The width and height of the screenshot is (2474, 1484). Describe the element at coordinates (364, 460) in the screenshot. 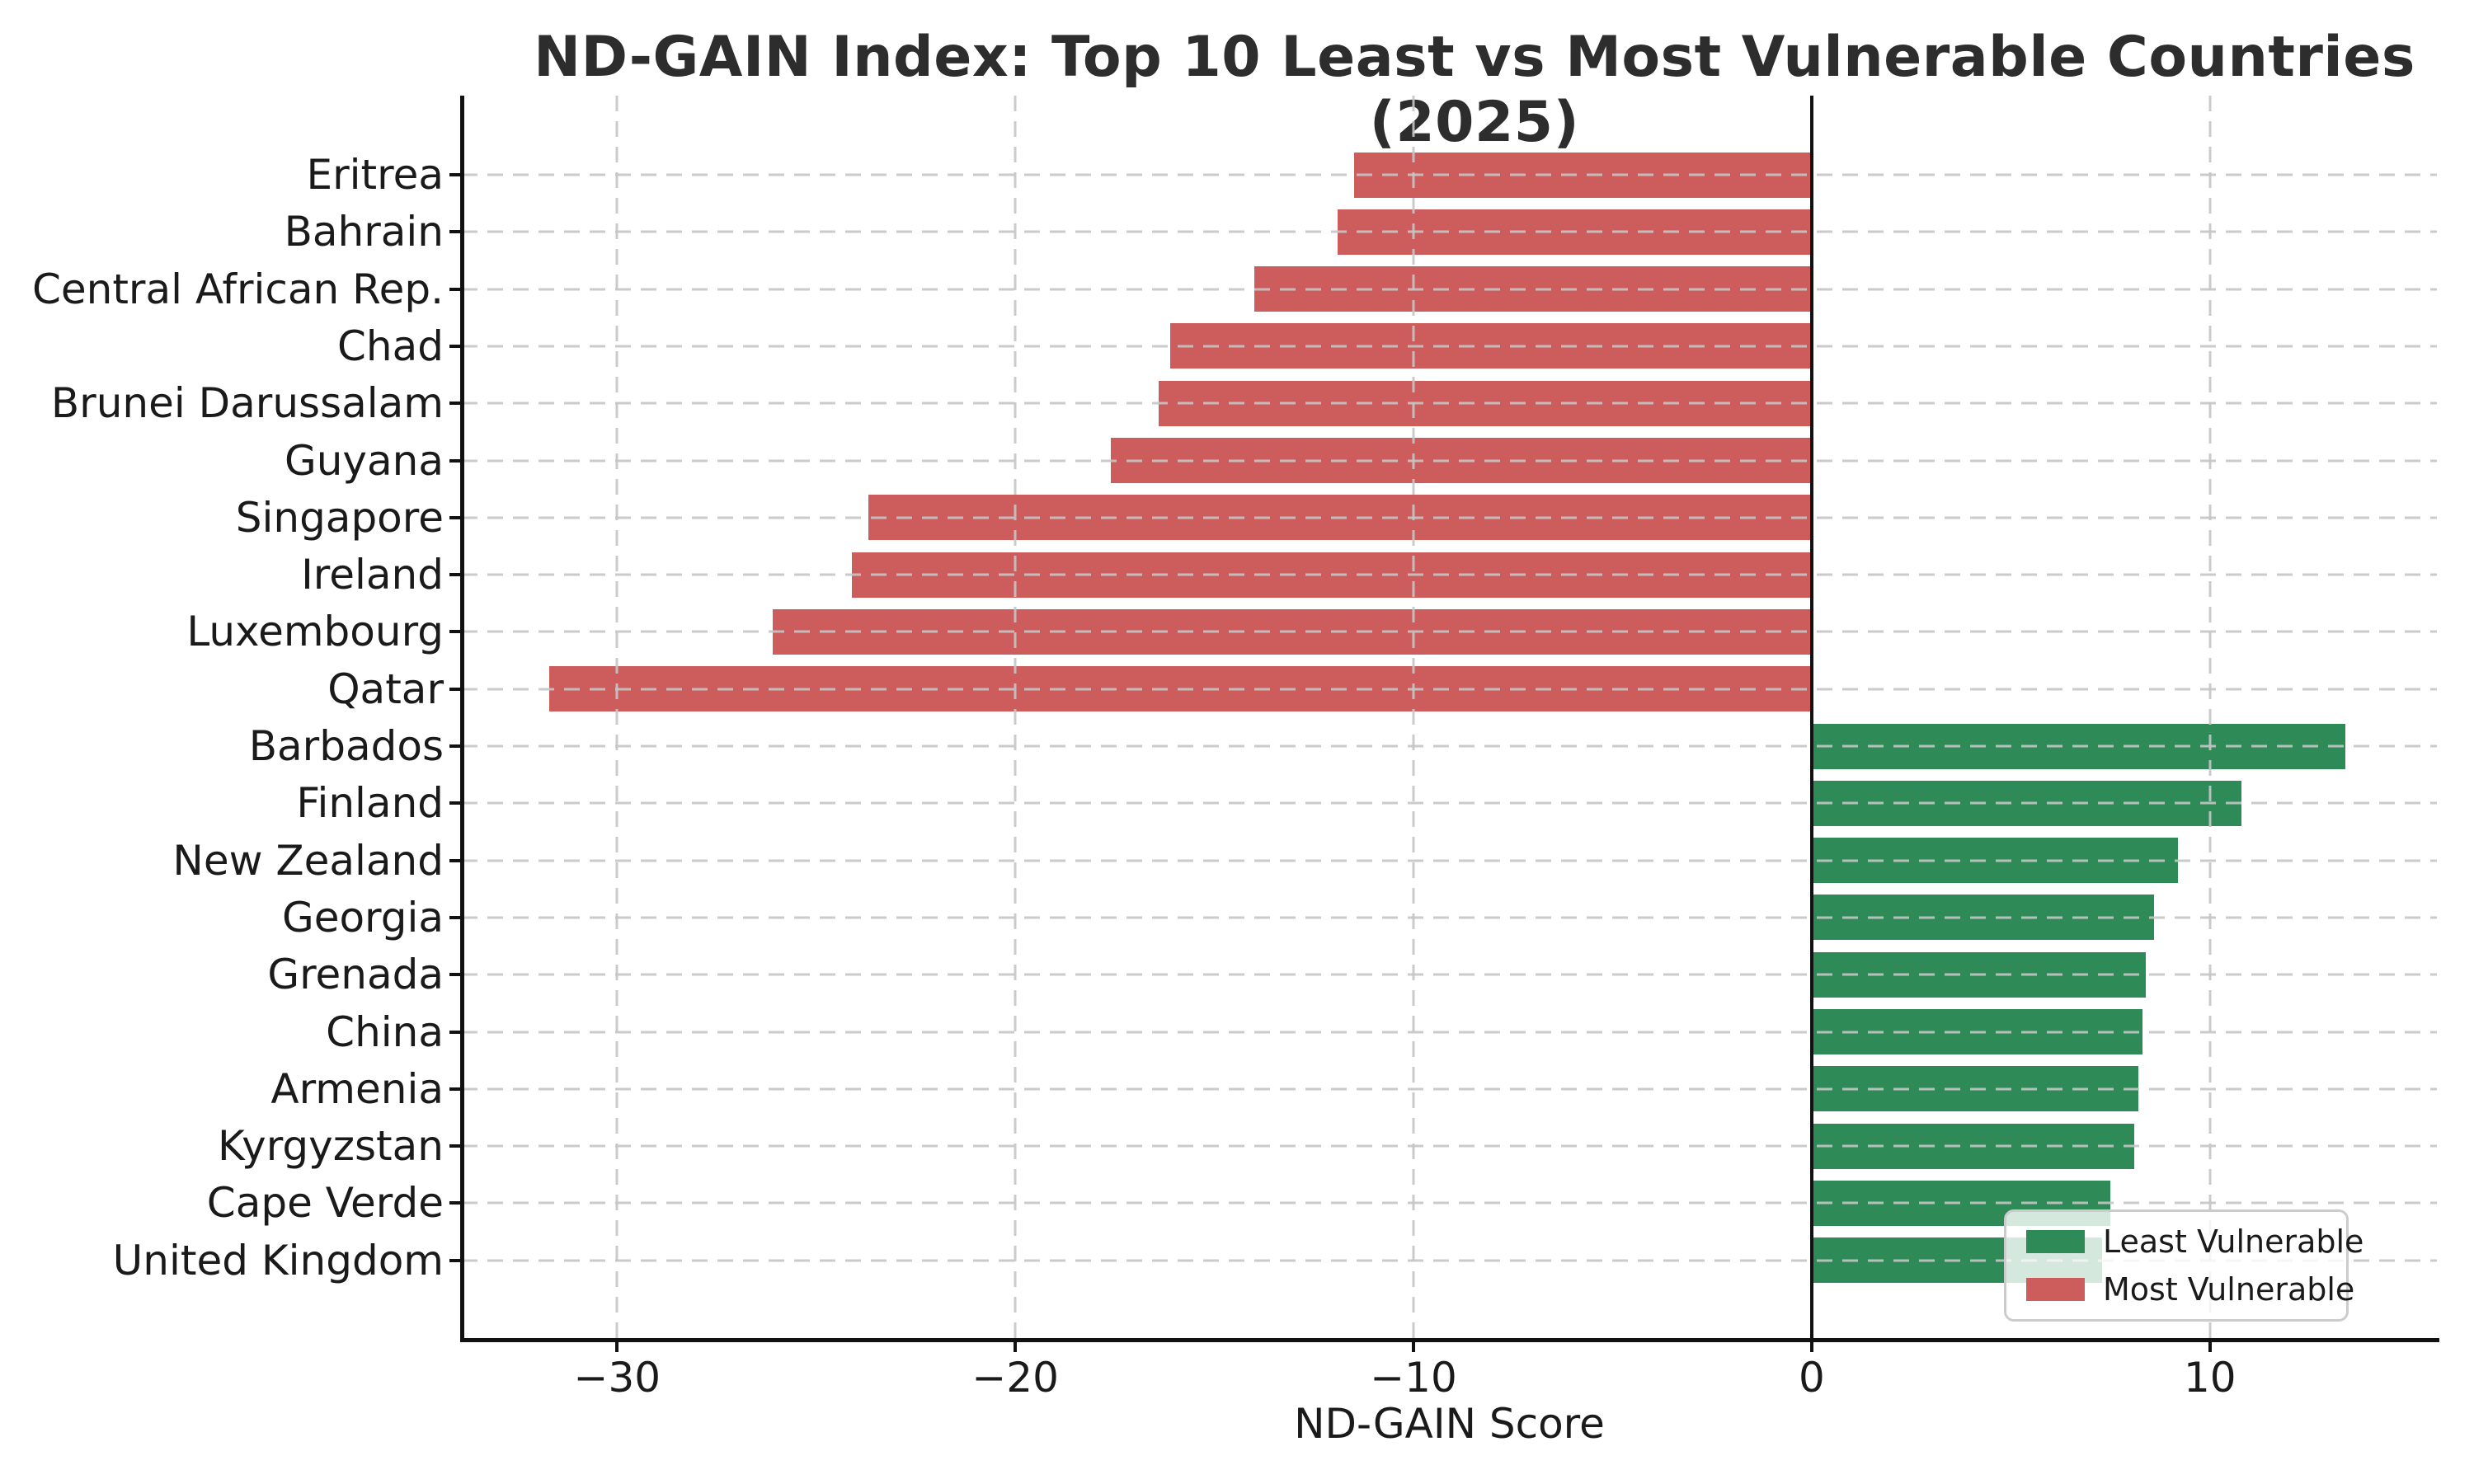

I see `y-tick-label-guyana: Guyana` at that location.